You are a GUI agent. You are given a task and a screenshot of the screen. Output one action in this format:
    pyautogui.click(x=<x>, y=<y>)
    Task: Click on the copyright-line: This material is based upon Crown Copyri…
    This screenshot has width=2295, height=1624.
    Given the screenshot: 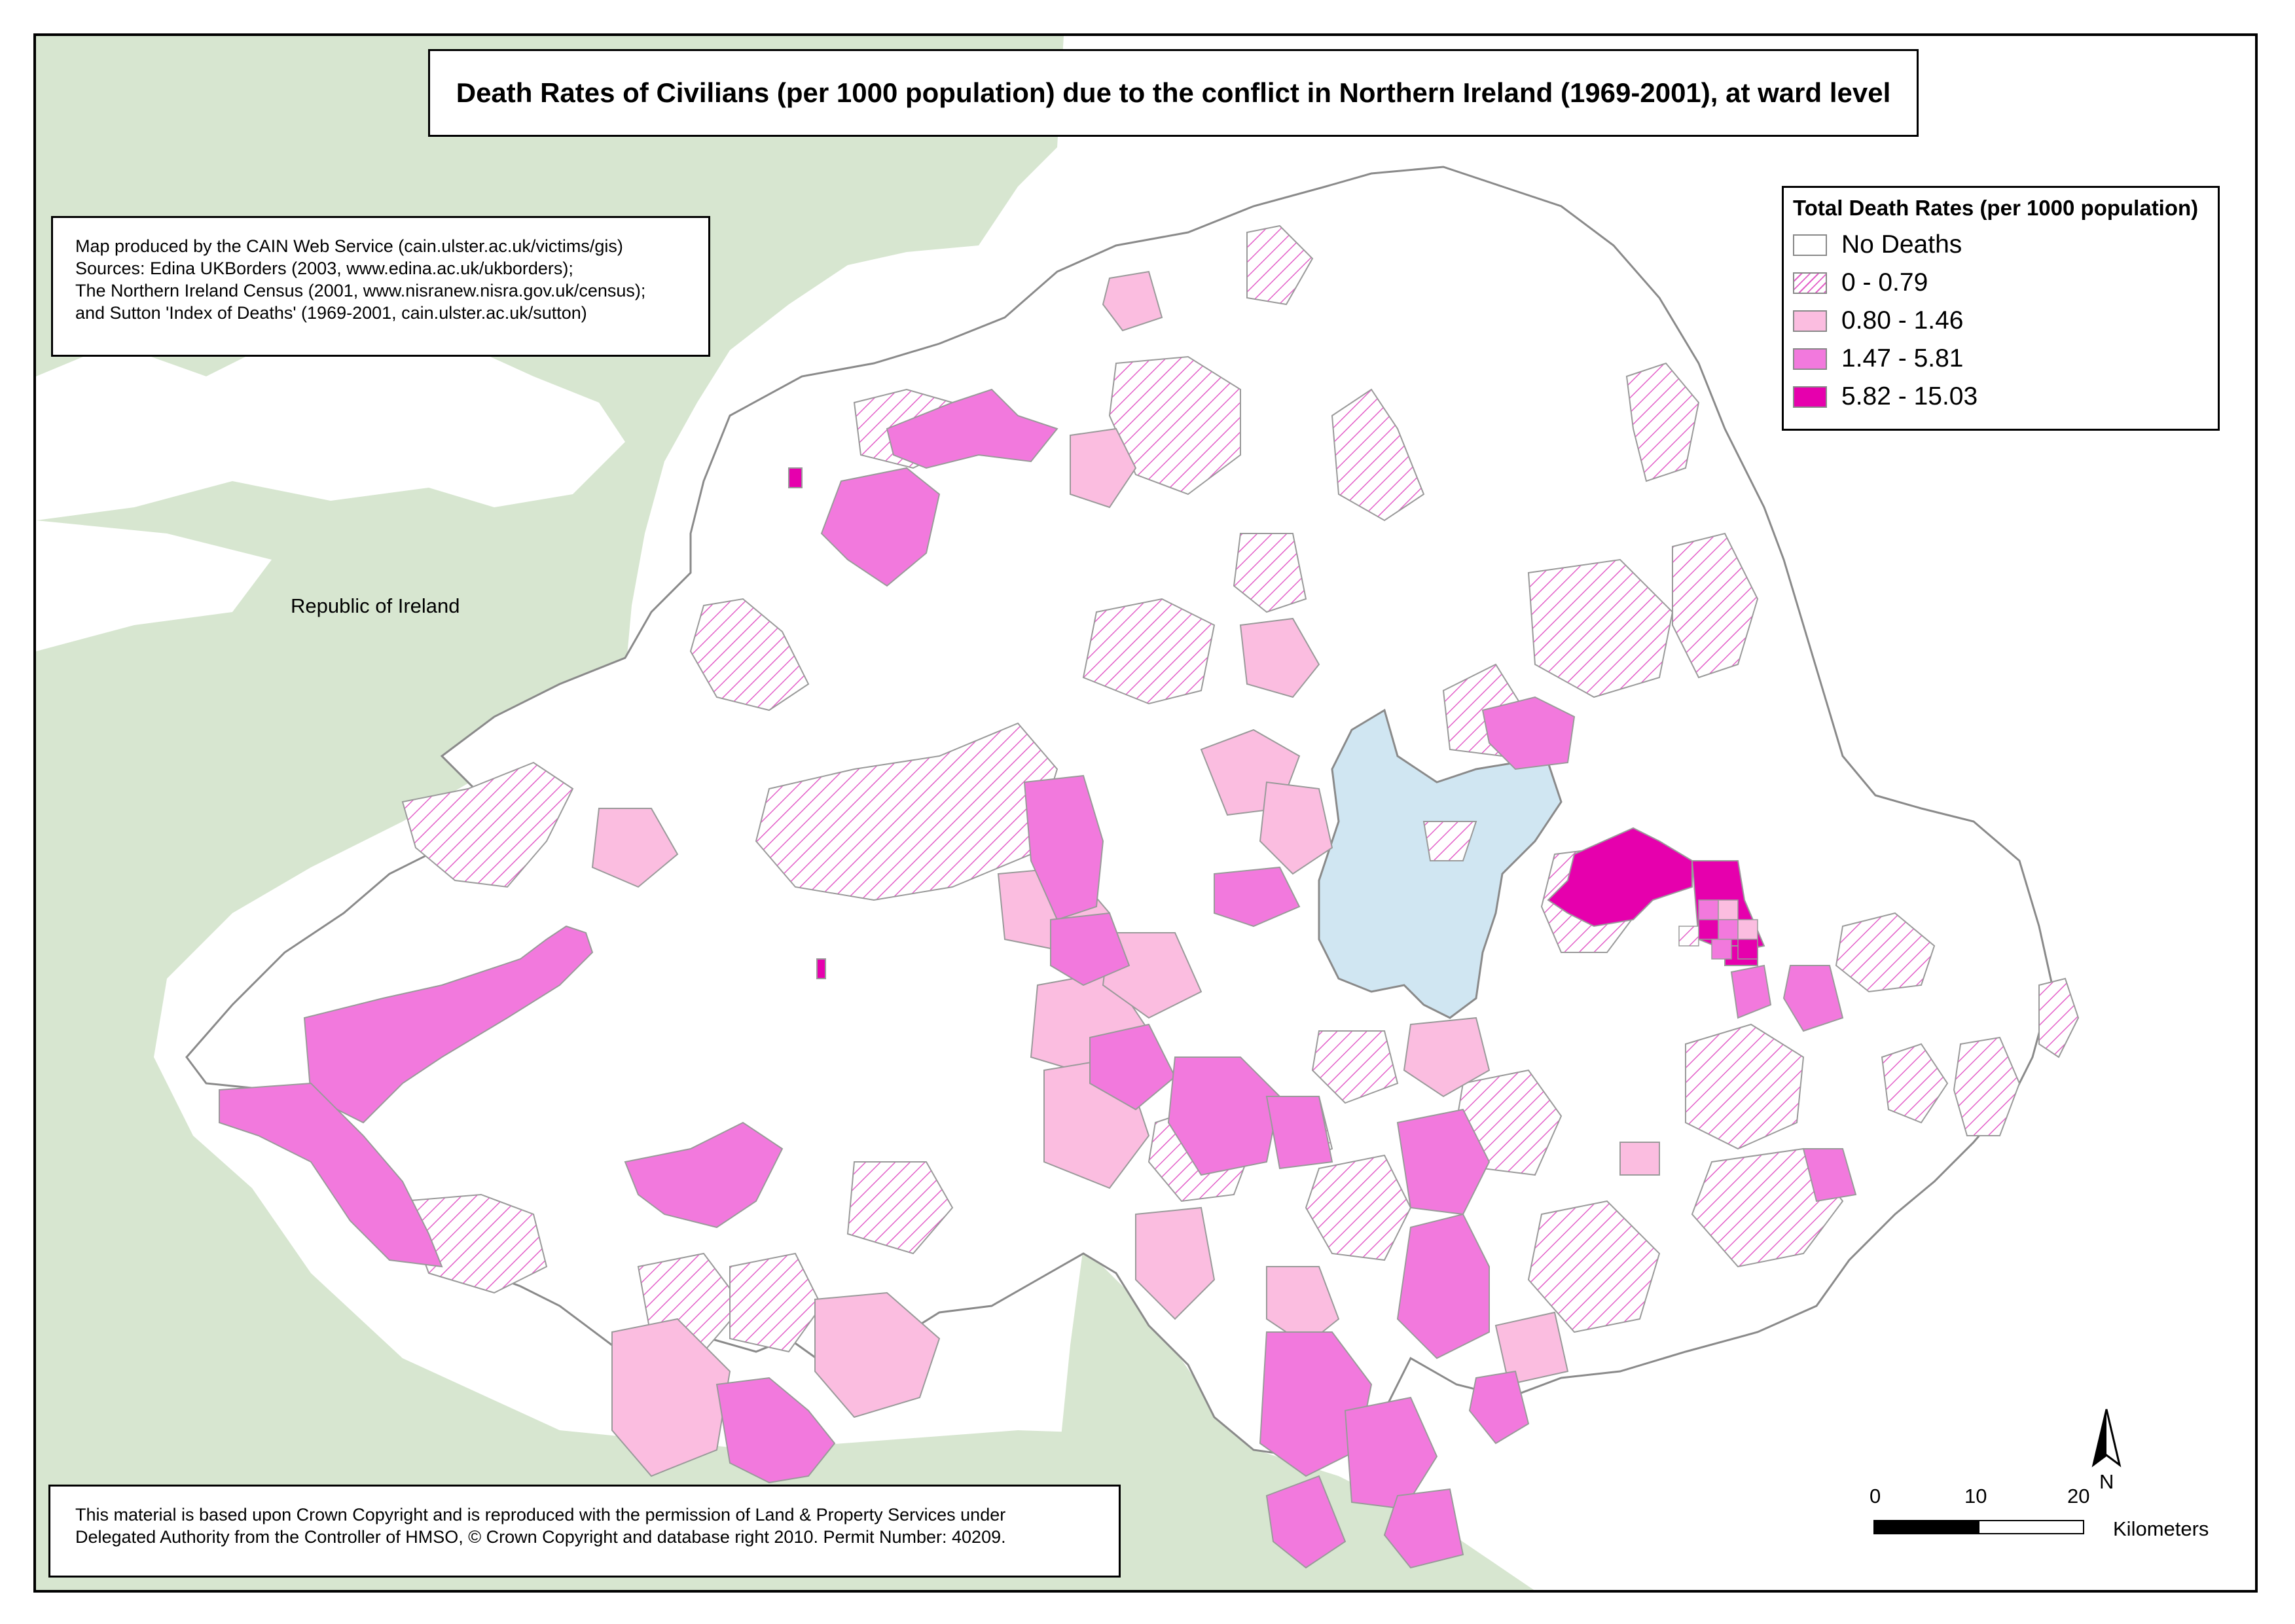 What is the action you would take?
    pyautogui.click(x=541, y=1515)
    